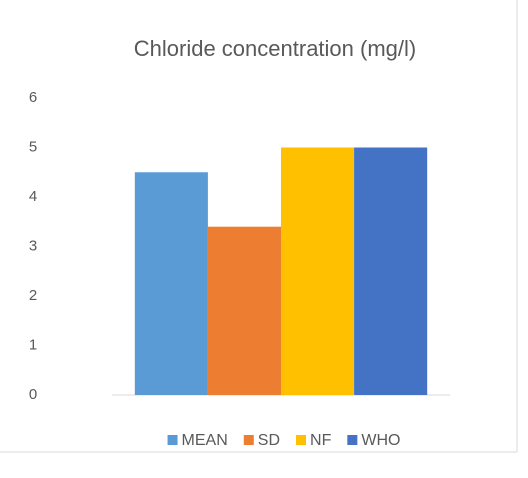 The width and height of the screenshot is (528, 478). What do you see at coordinates (33, 295) in the screenshot?
I see `y-tick-label: 2` at bounding box center [33, 295].